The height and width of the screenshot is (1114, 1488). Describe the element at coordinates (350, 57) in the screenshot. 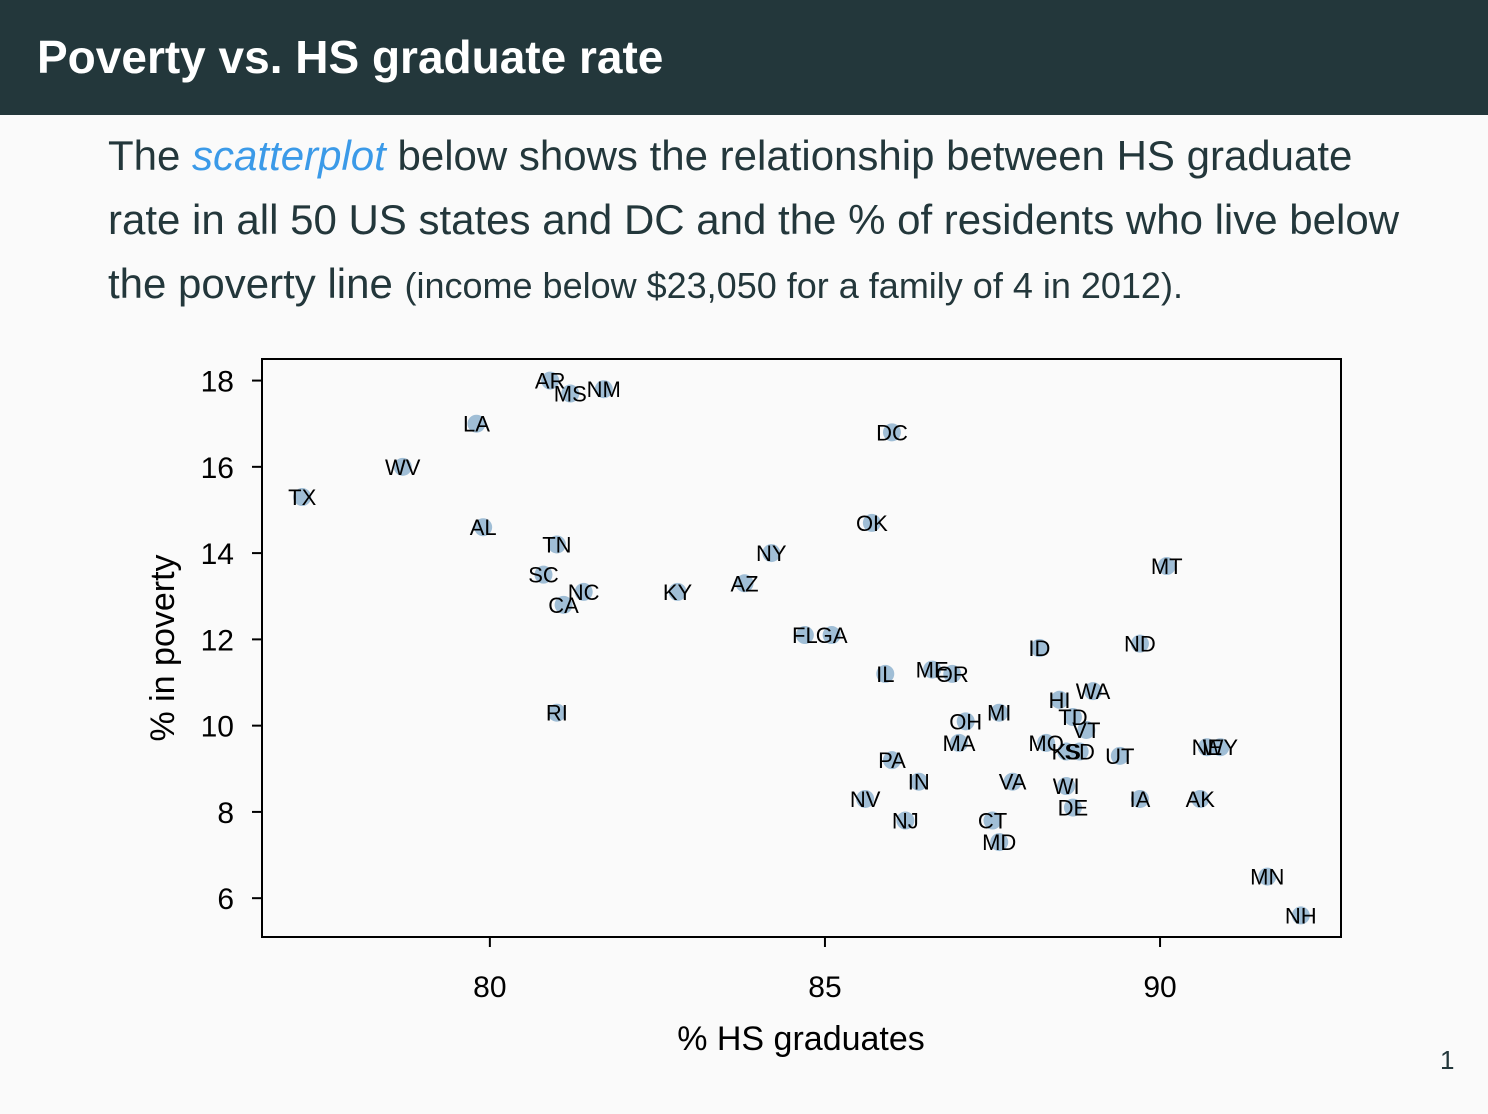

I see `slide-title: Poverty vs. HS graduate rate` at that location.